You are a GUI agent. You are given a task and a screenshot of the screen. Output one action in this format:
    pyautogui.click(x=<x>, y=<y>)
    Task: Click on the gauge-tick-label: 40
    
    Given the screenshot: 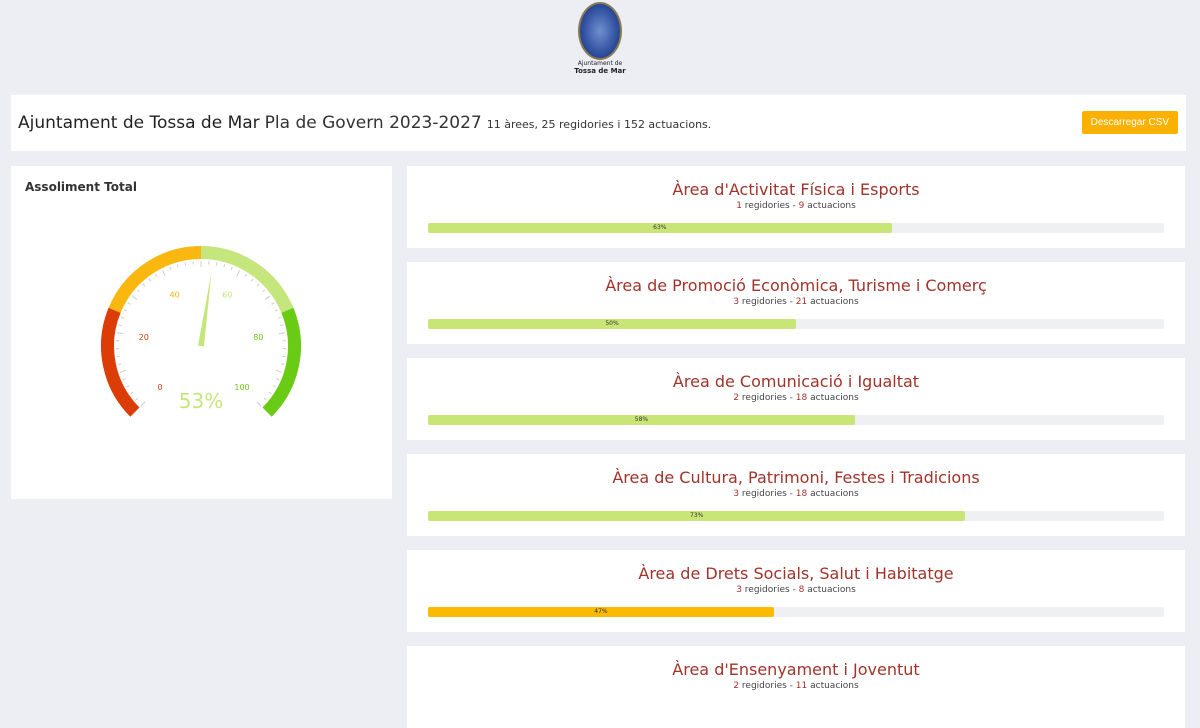 What is the action you would take?
    pyautogui.click(x=175, y=294)
    